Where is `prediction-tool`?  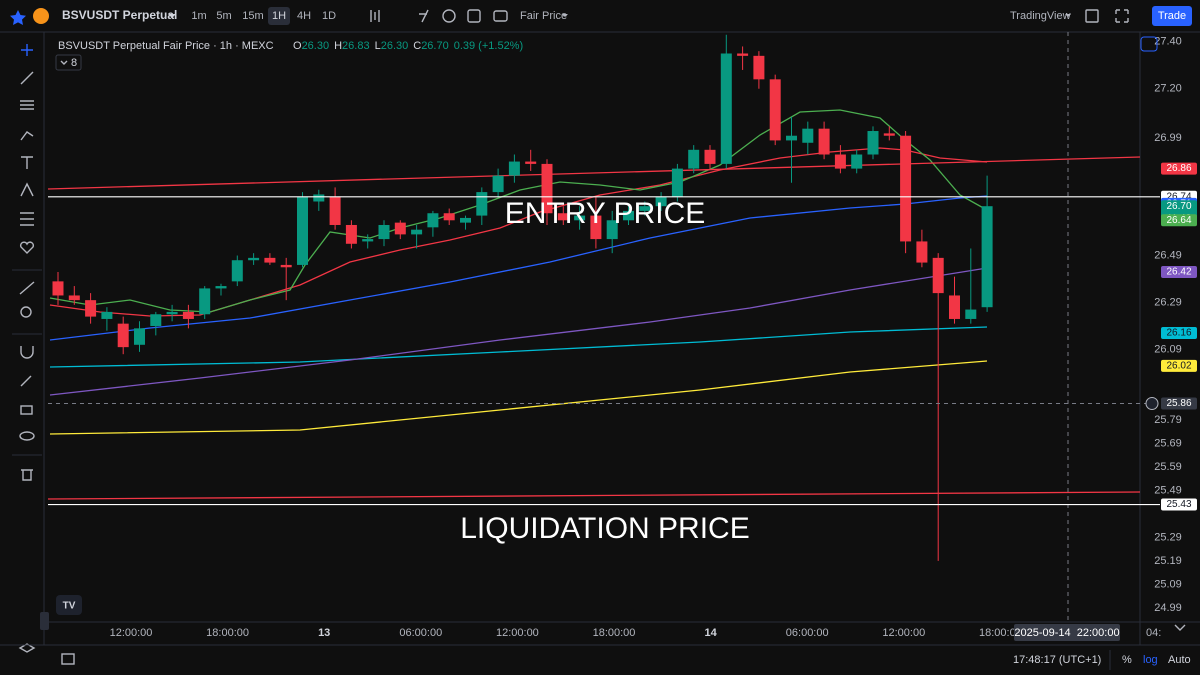
prediction-tool is located at coordinates (27, 219).